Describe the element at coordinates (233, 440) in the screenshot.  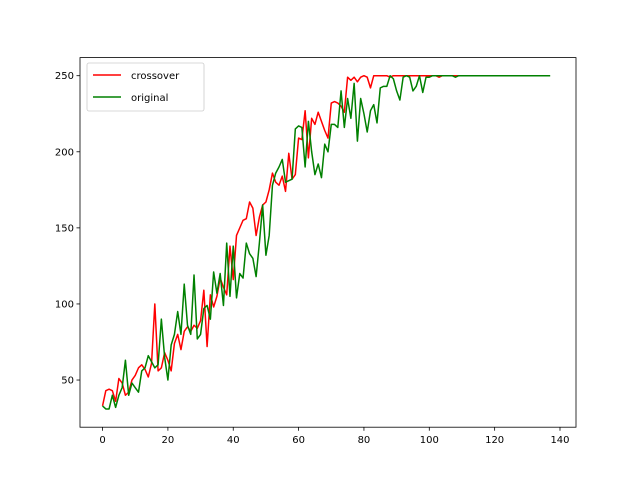
I see `x-tick-label: 40` at that location.